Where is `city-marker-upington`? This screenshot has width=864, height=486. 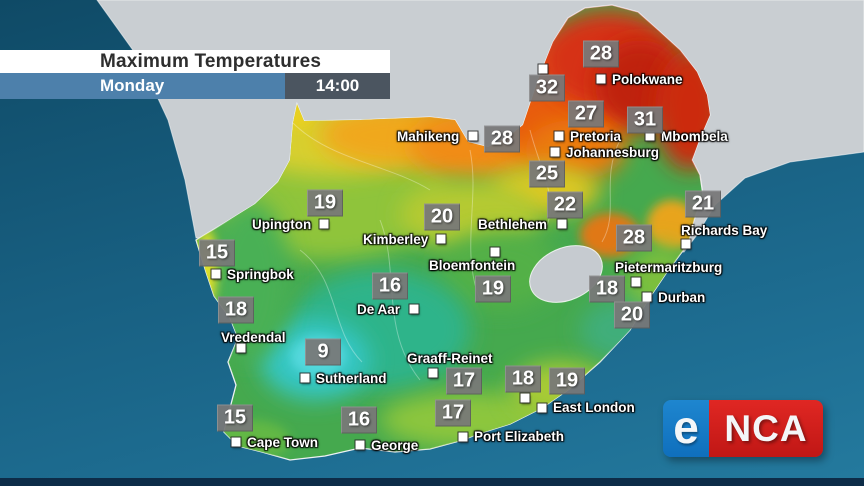
city-marker-upington is located at coordinates (324, 224).